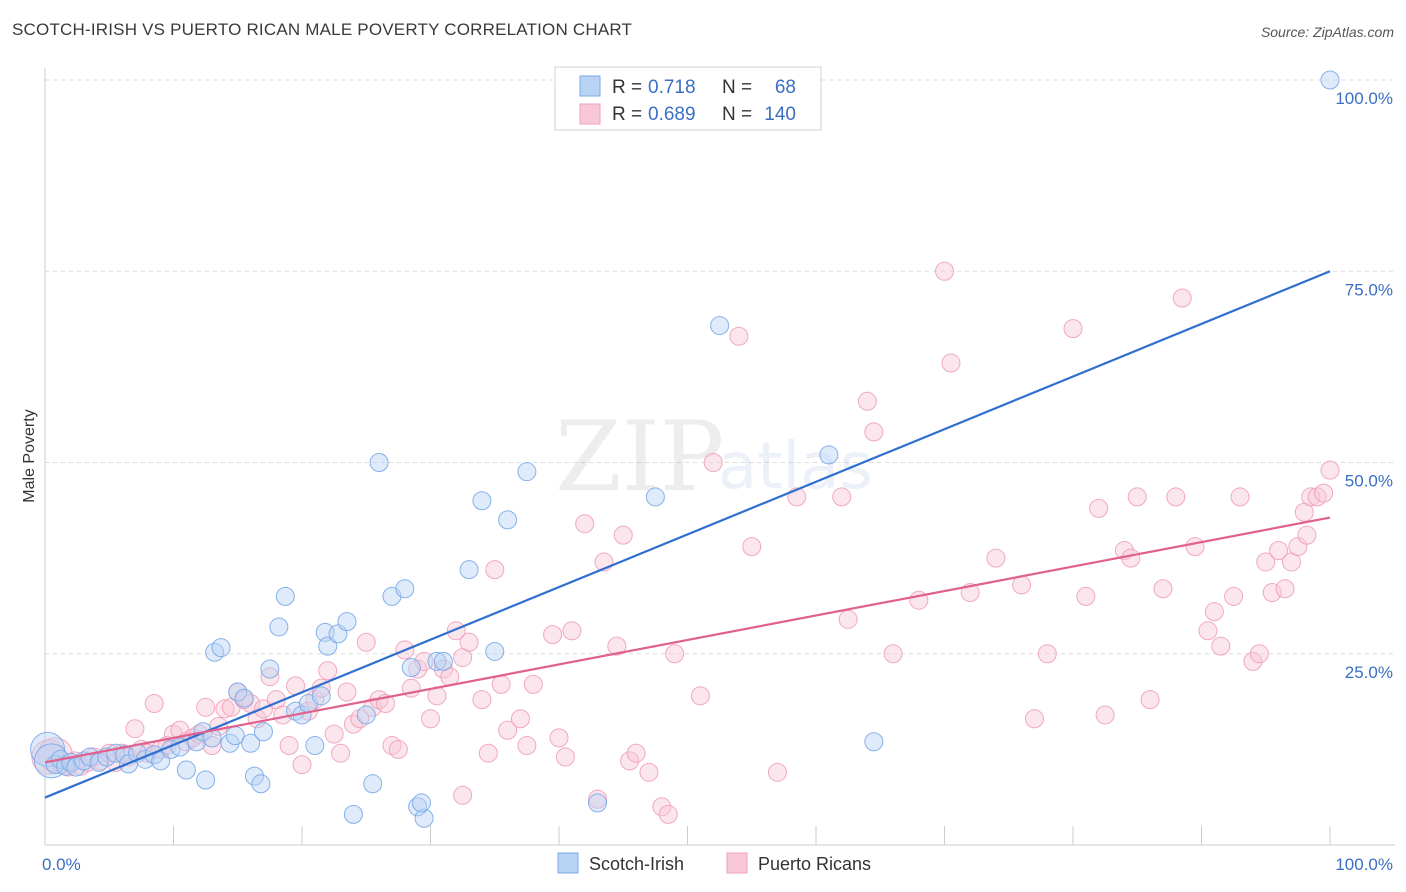 This screenshot has width=1406, height=892. I want to click on y-tick-label-2: 75.0%, so click(1369, 289).